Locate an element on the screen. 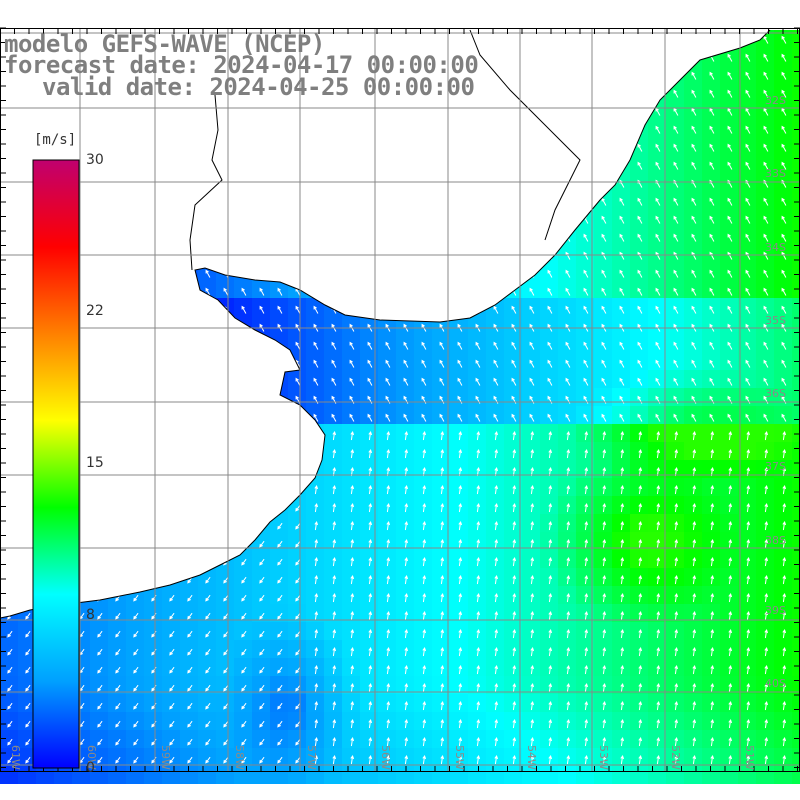 The image size is (800, 800). longitude-labels: 61W 60W 59W 58W 57W 56W 55W 54W 53W 52W 51W is located at coordinates (382, 757).